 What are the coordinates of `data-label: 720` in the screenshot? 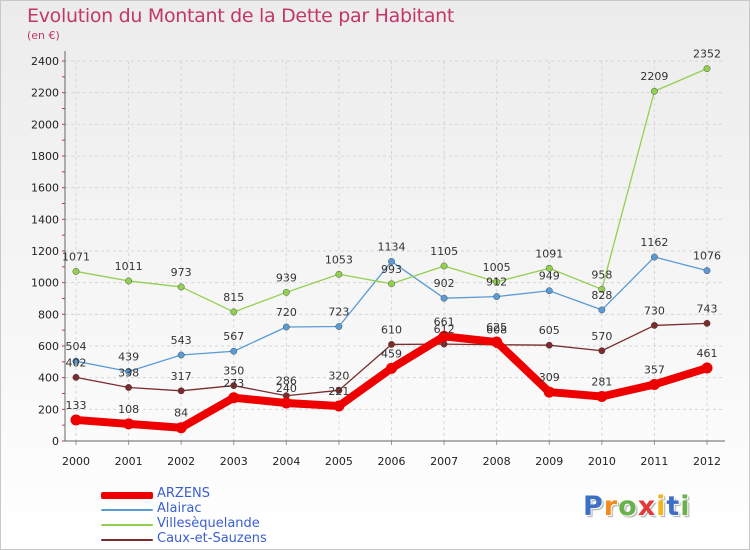 It's located at (286, 312).